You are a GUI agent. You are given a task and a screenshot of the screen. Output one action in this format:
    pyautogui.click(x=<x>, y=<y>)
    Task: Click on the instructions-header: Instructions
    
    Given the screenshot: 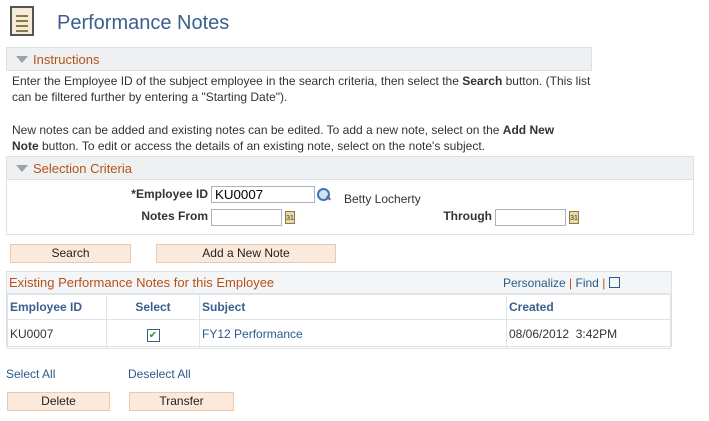 What is the action you would take?
    pyautogui.click(x=299, y=59)
    